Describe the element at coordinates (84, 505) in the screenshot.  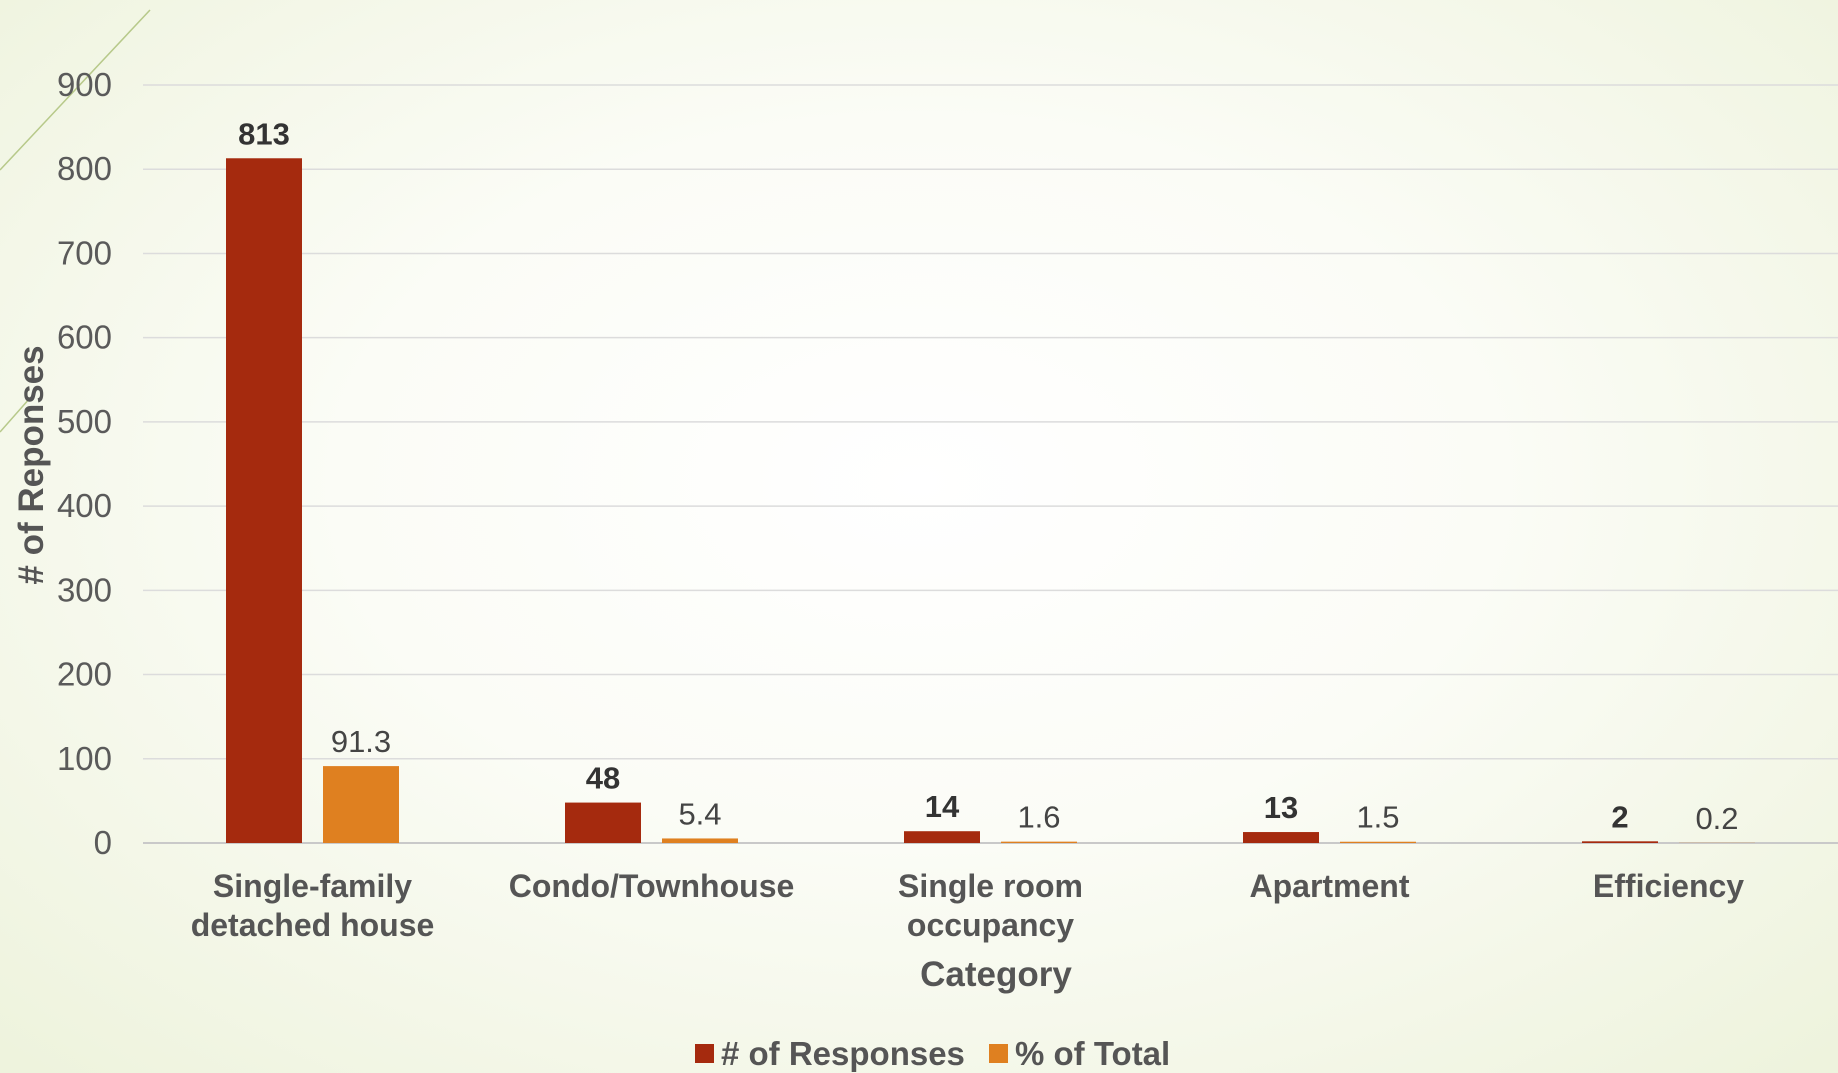
I see `y-tick-label: 400` at that location.